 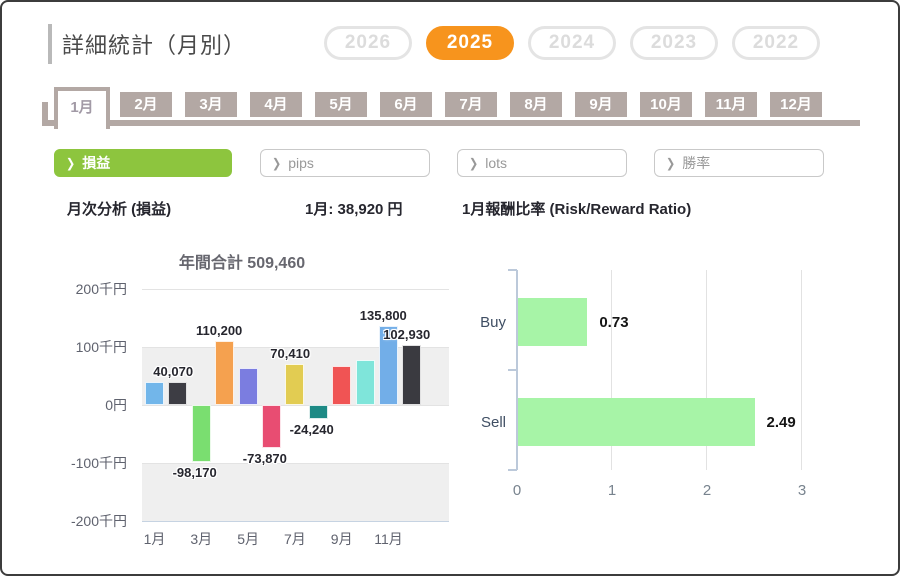 What do you see at coordinates (536, 104) in the screenshot?
I see `month-tab-8月: 8月` at bounding box center [536, 104].